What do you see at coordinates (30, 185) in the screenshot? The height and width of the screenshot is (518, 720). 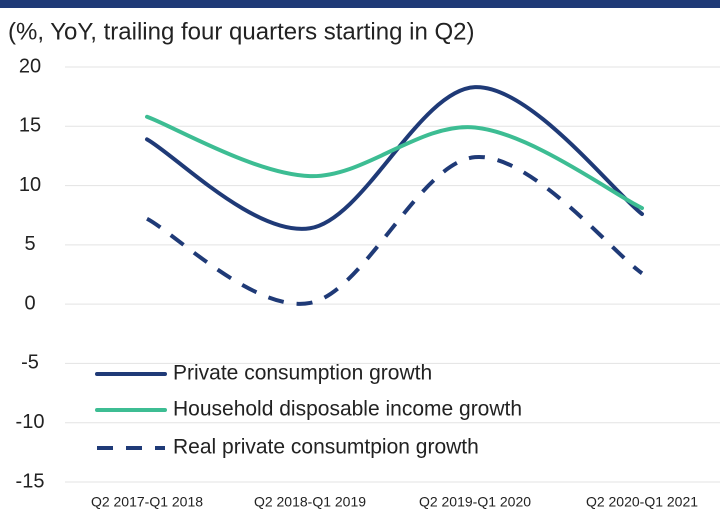 I see `y-tick-label: 10` at bounding box center [30, 185].